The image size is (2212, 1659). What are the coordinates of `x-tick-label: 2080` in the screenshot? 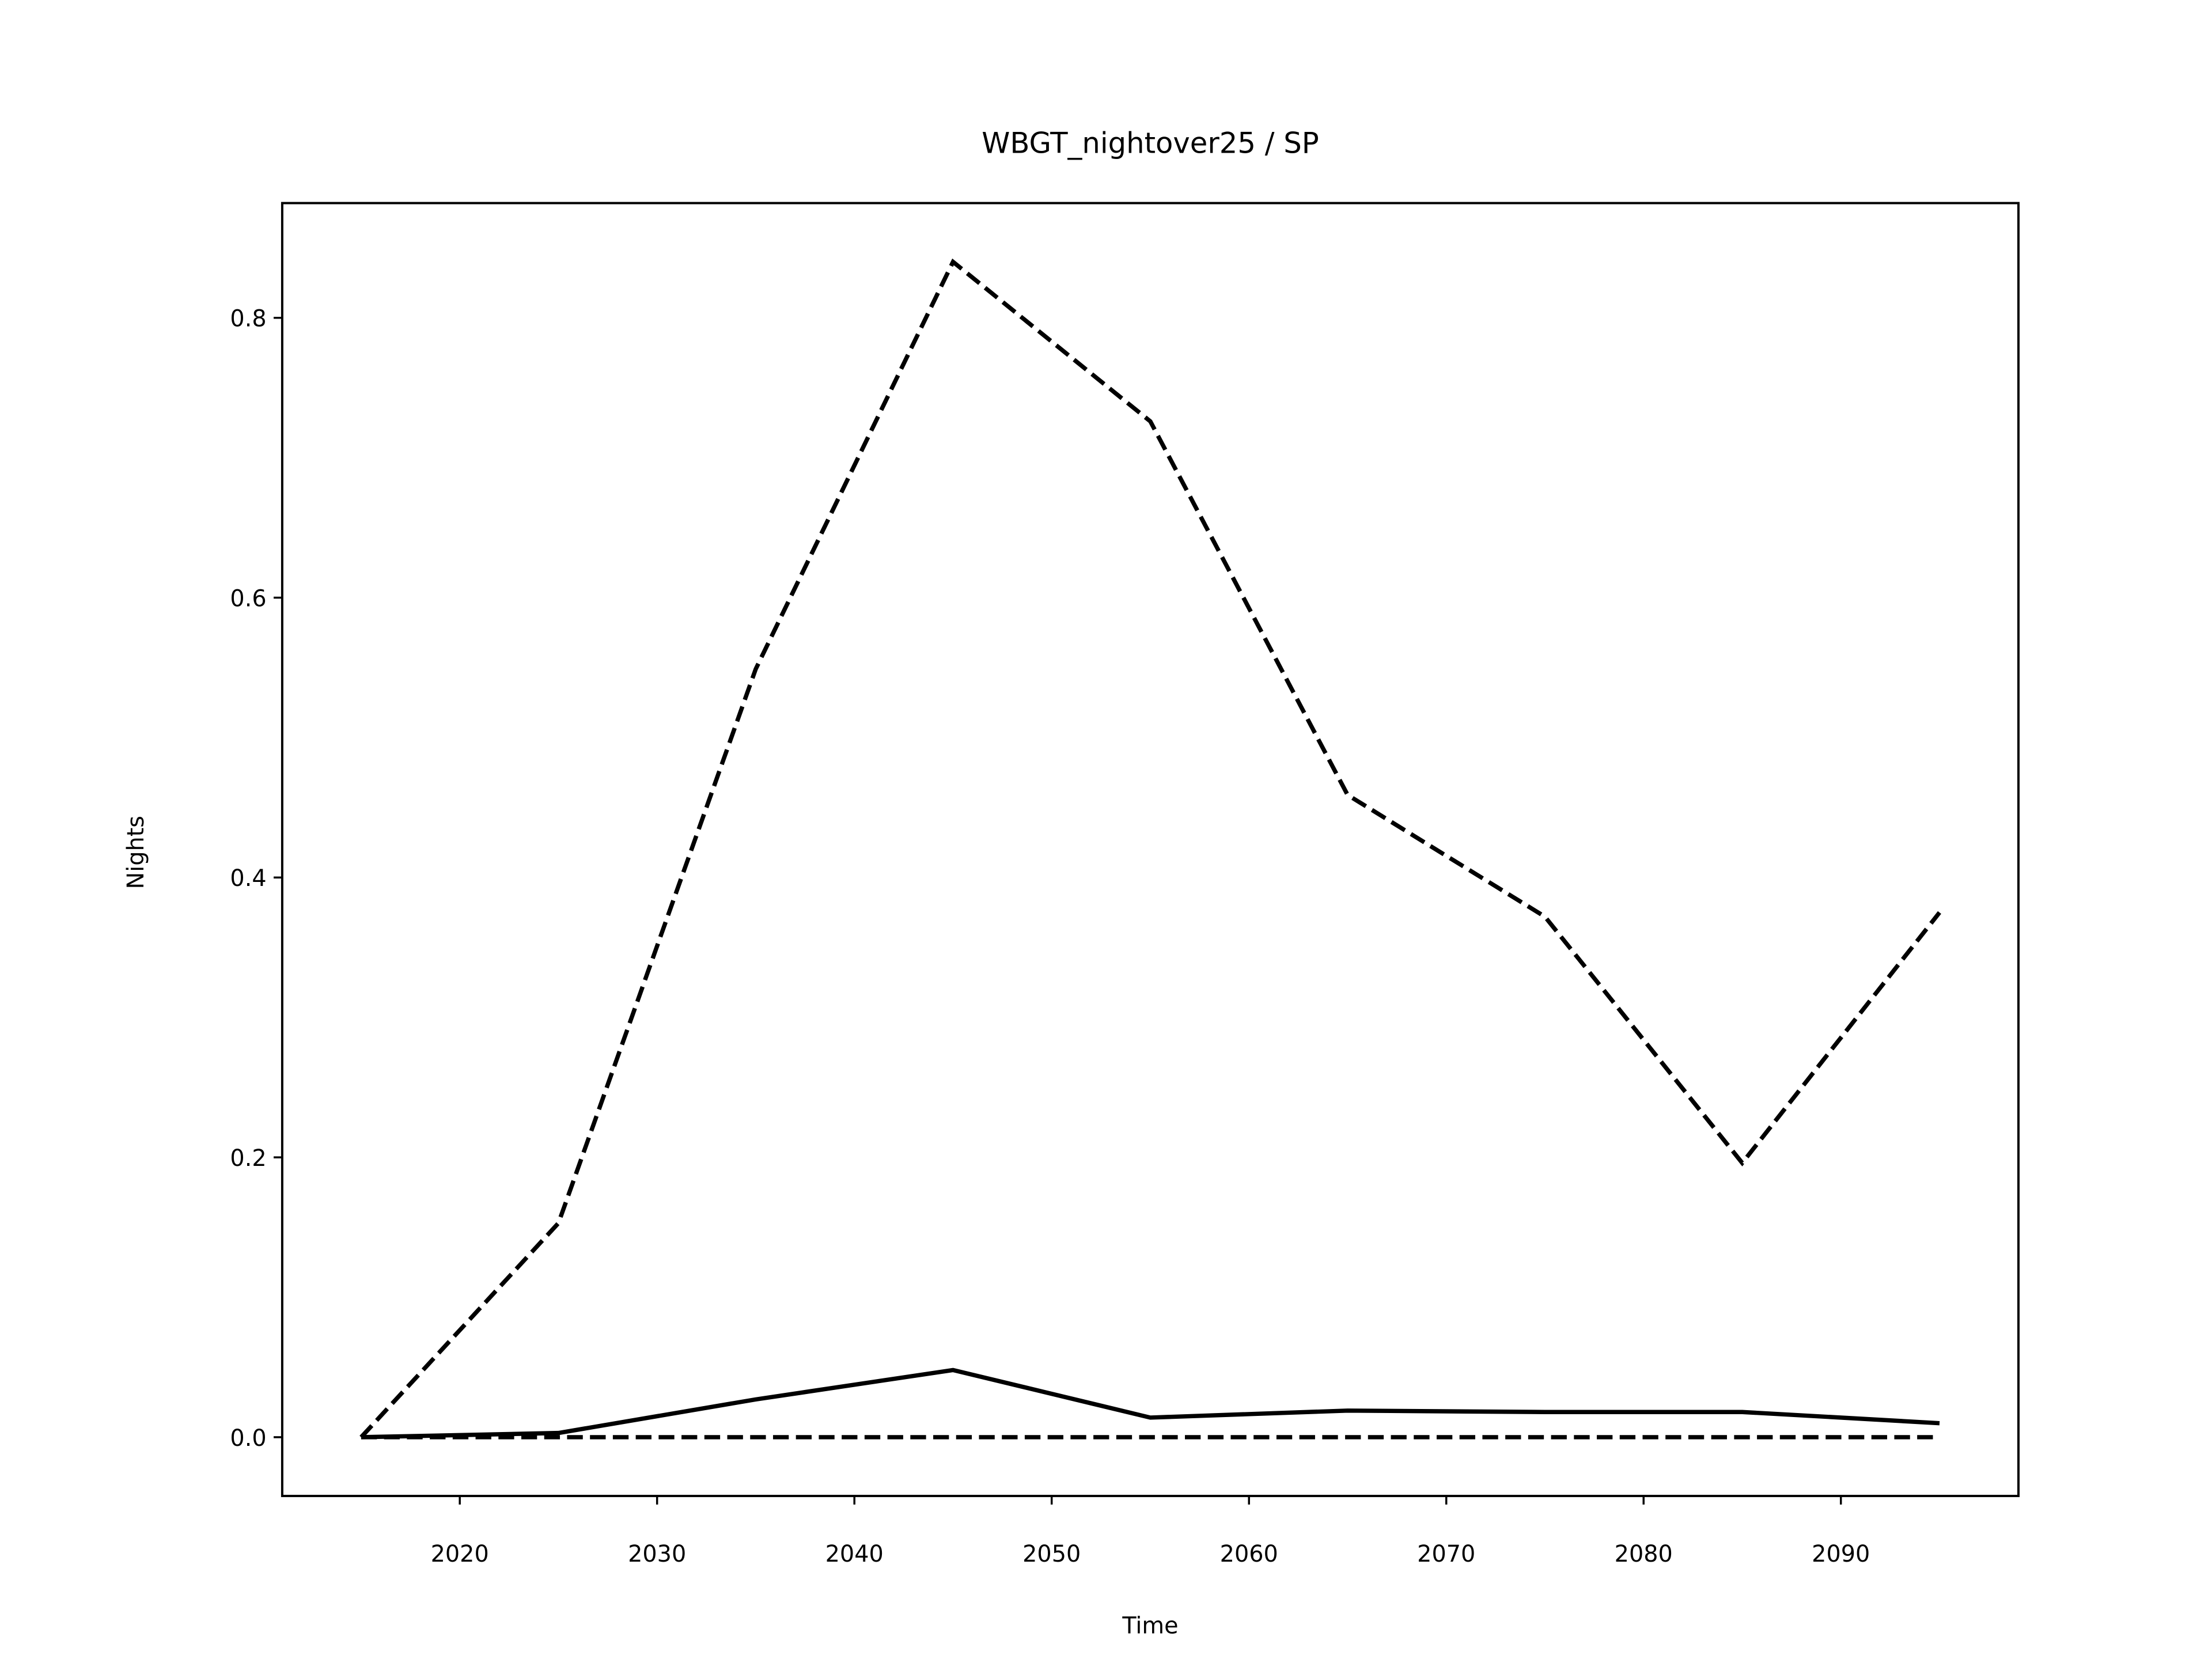 It's located at (1644, 1554).